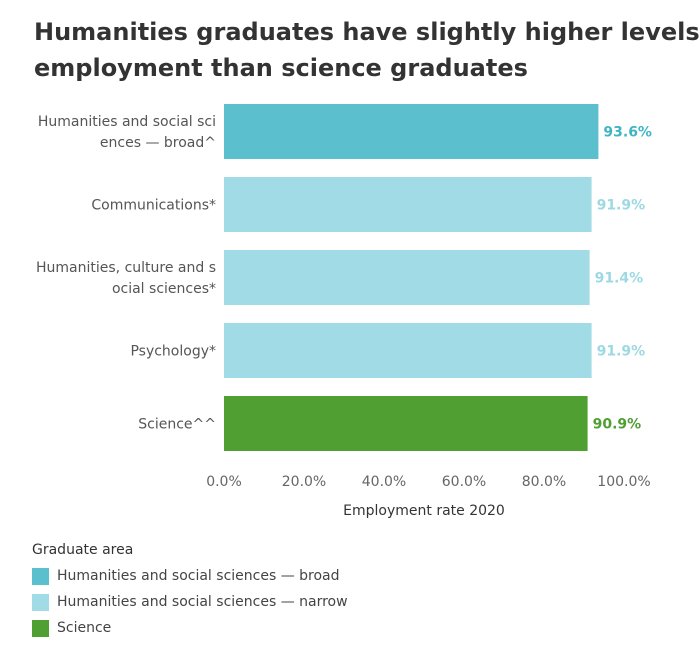 The width and height of the screenshot is (700, 646). Describe the element at coordinates (126, 268) in the screenshot. I see `category-label-3-line-1: Humanities, culture and s` at that location.